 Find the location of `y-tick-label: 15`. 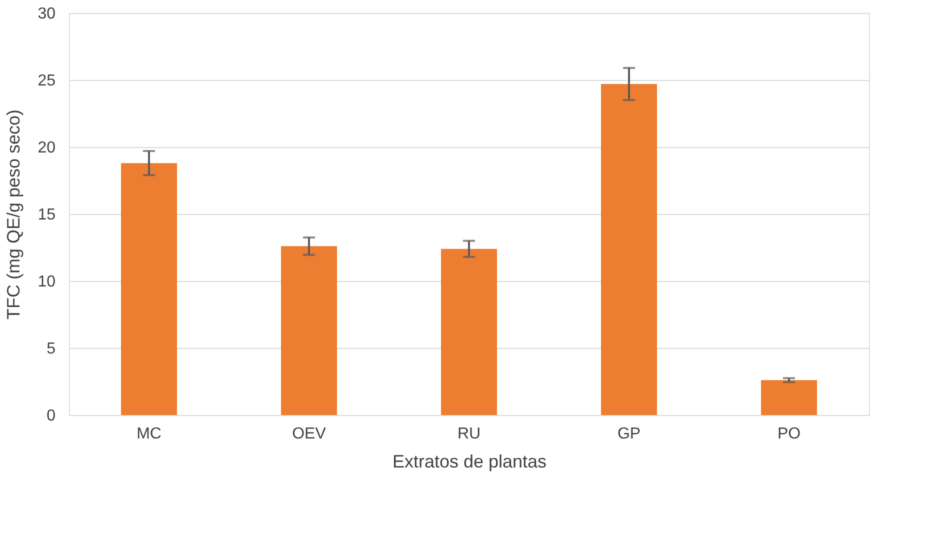

y-tick-label: 15 is located at coordinates (47, 215).